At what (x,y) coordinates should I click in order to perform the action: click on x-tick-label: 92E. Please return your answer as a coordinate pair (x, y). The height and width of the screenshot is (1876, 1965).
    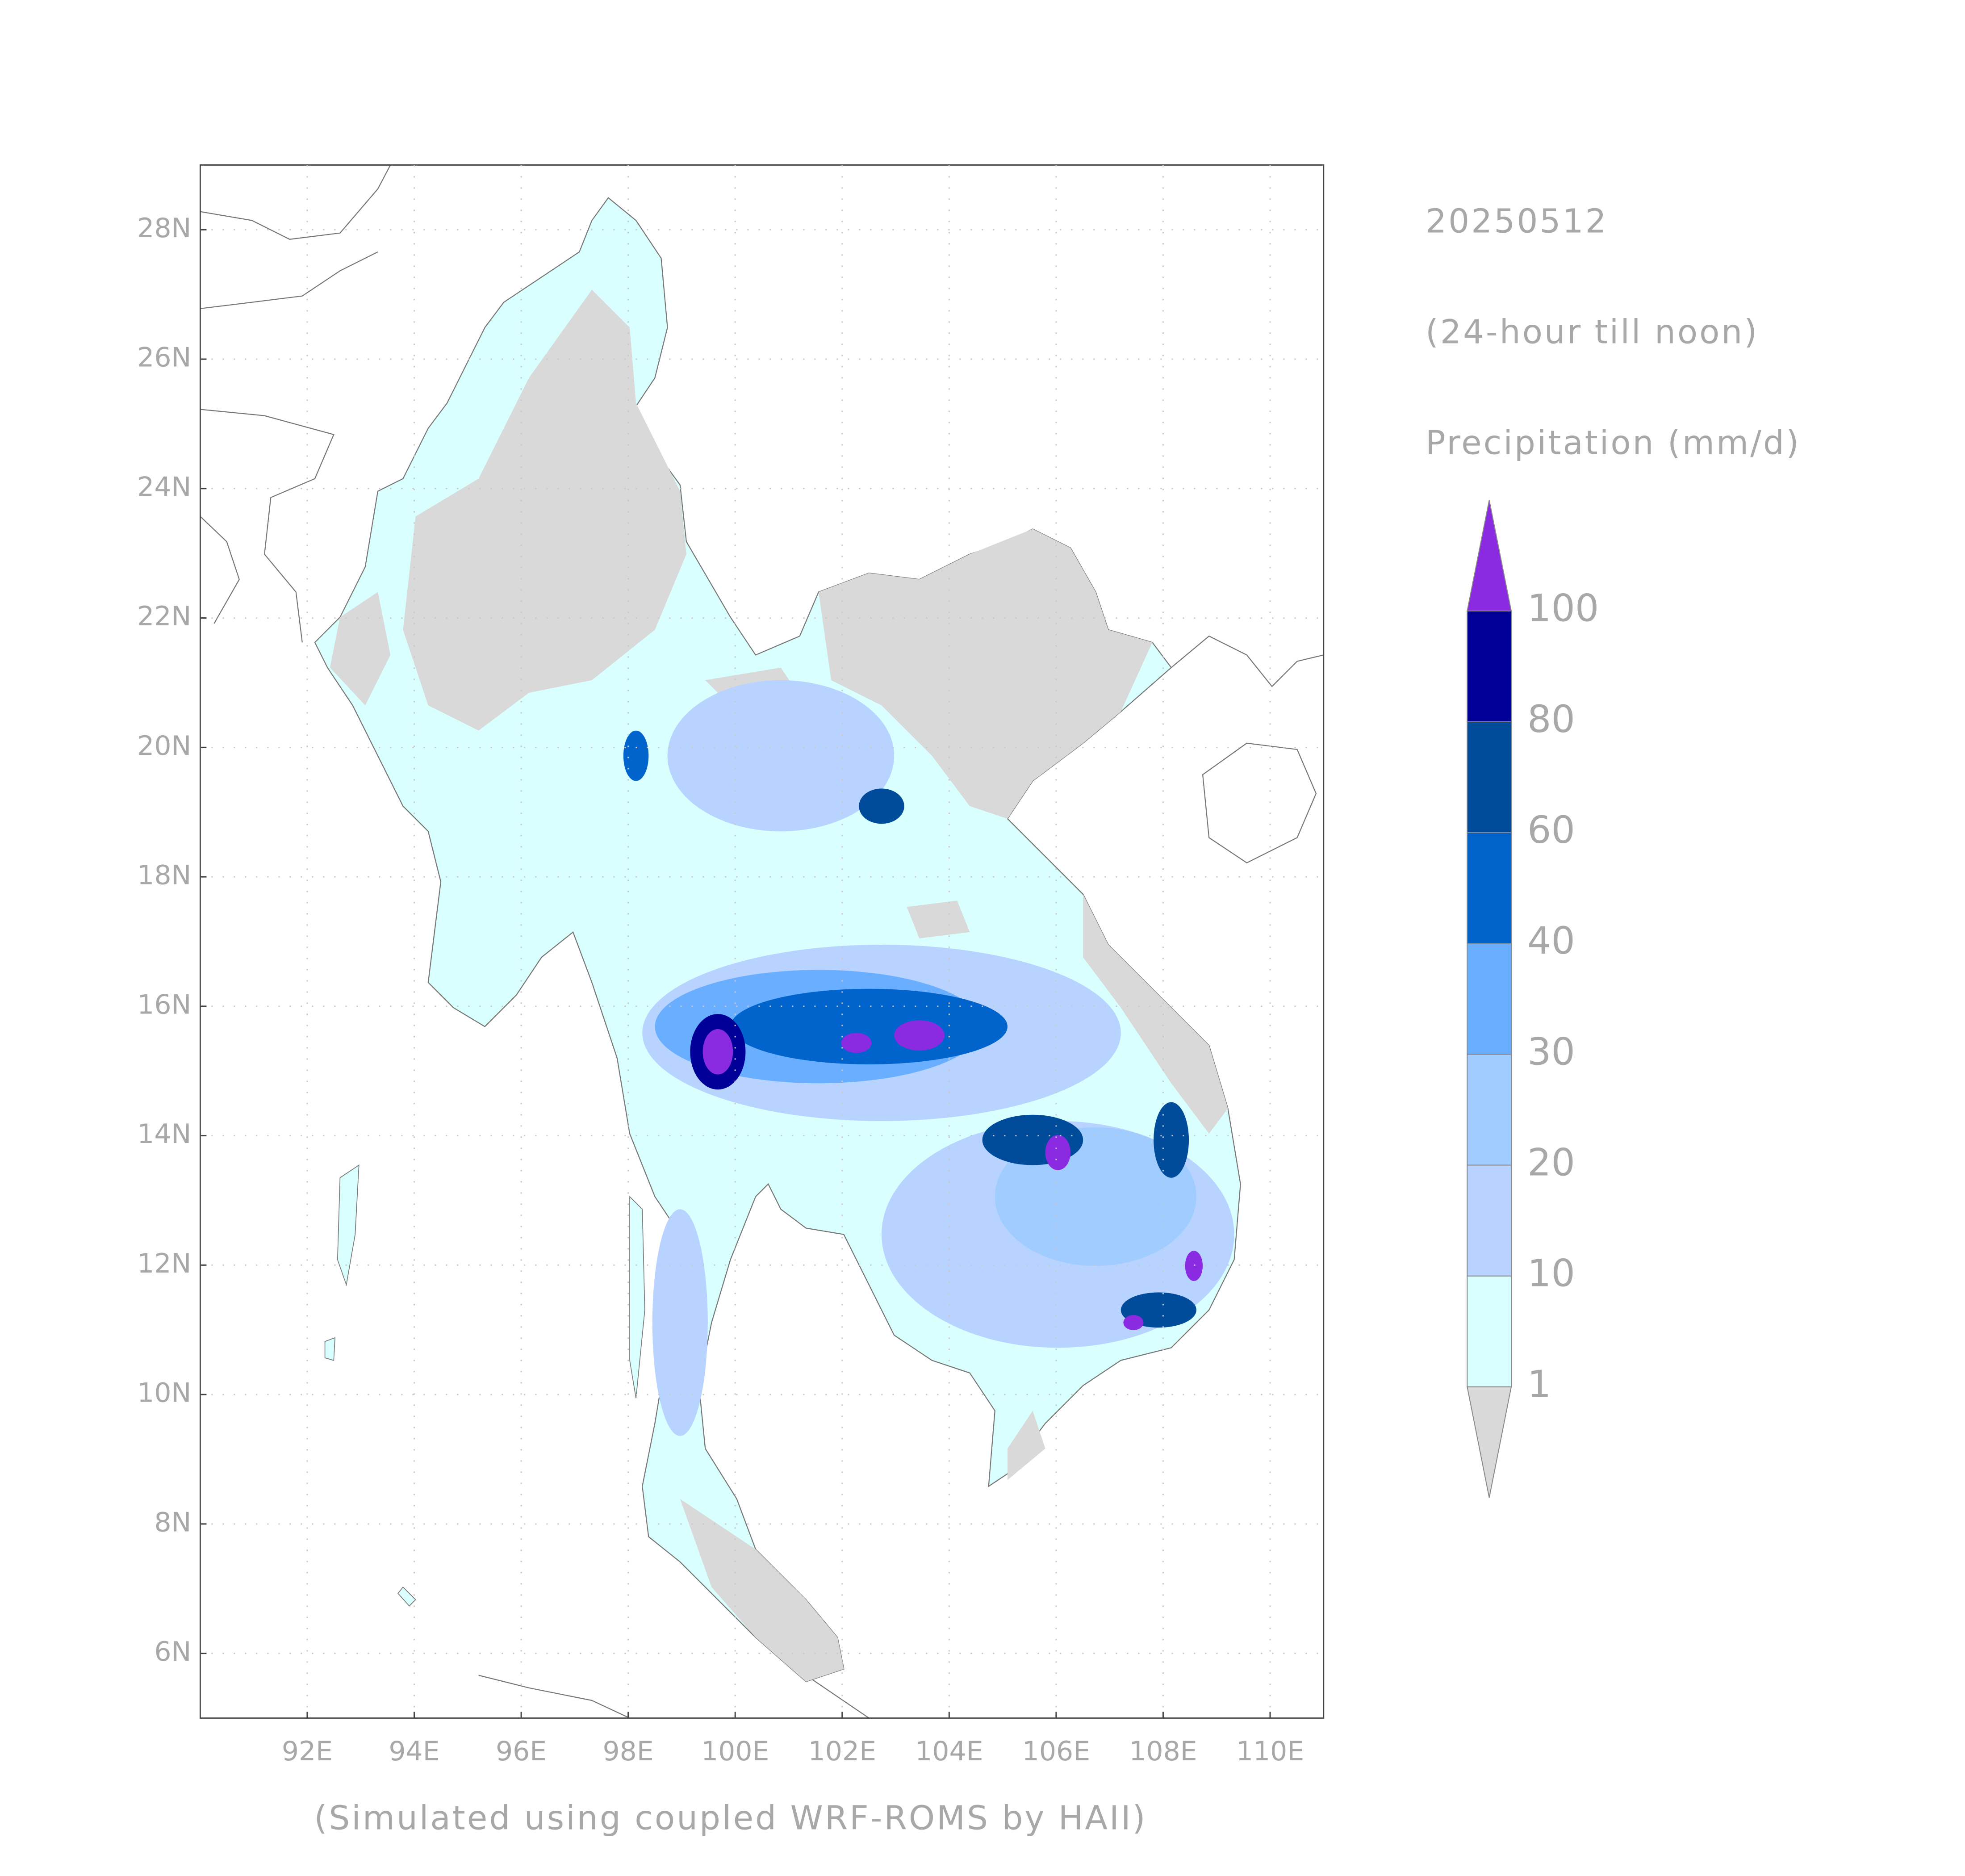
    Looking at the image, I should click on (307, 1751).